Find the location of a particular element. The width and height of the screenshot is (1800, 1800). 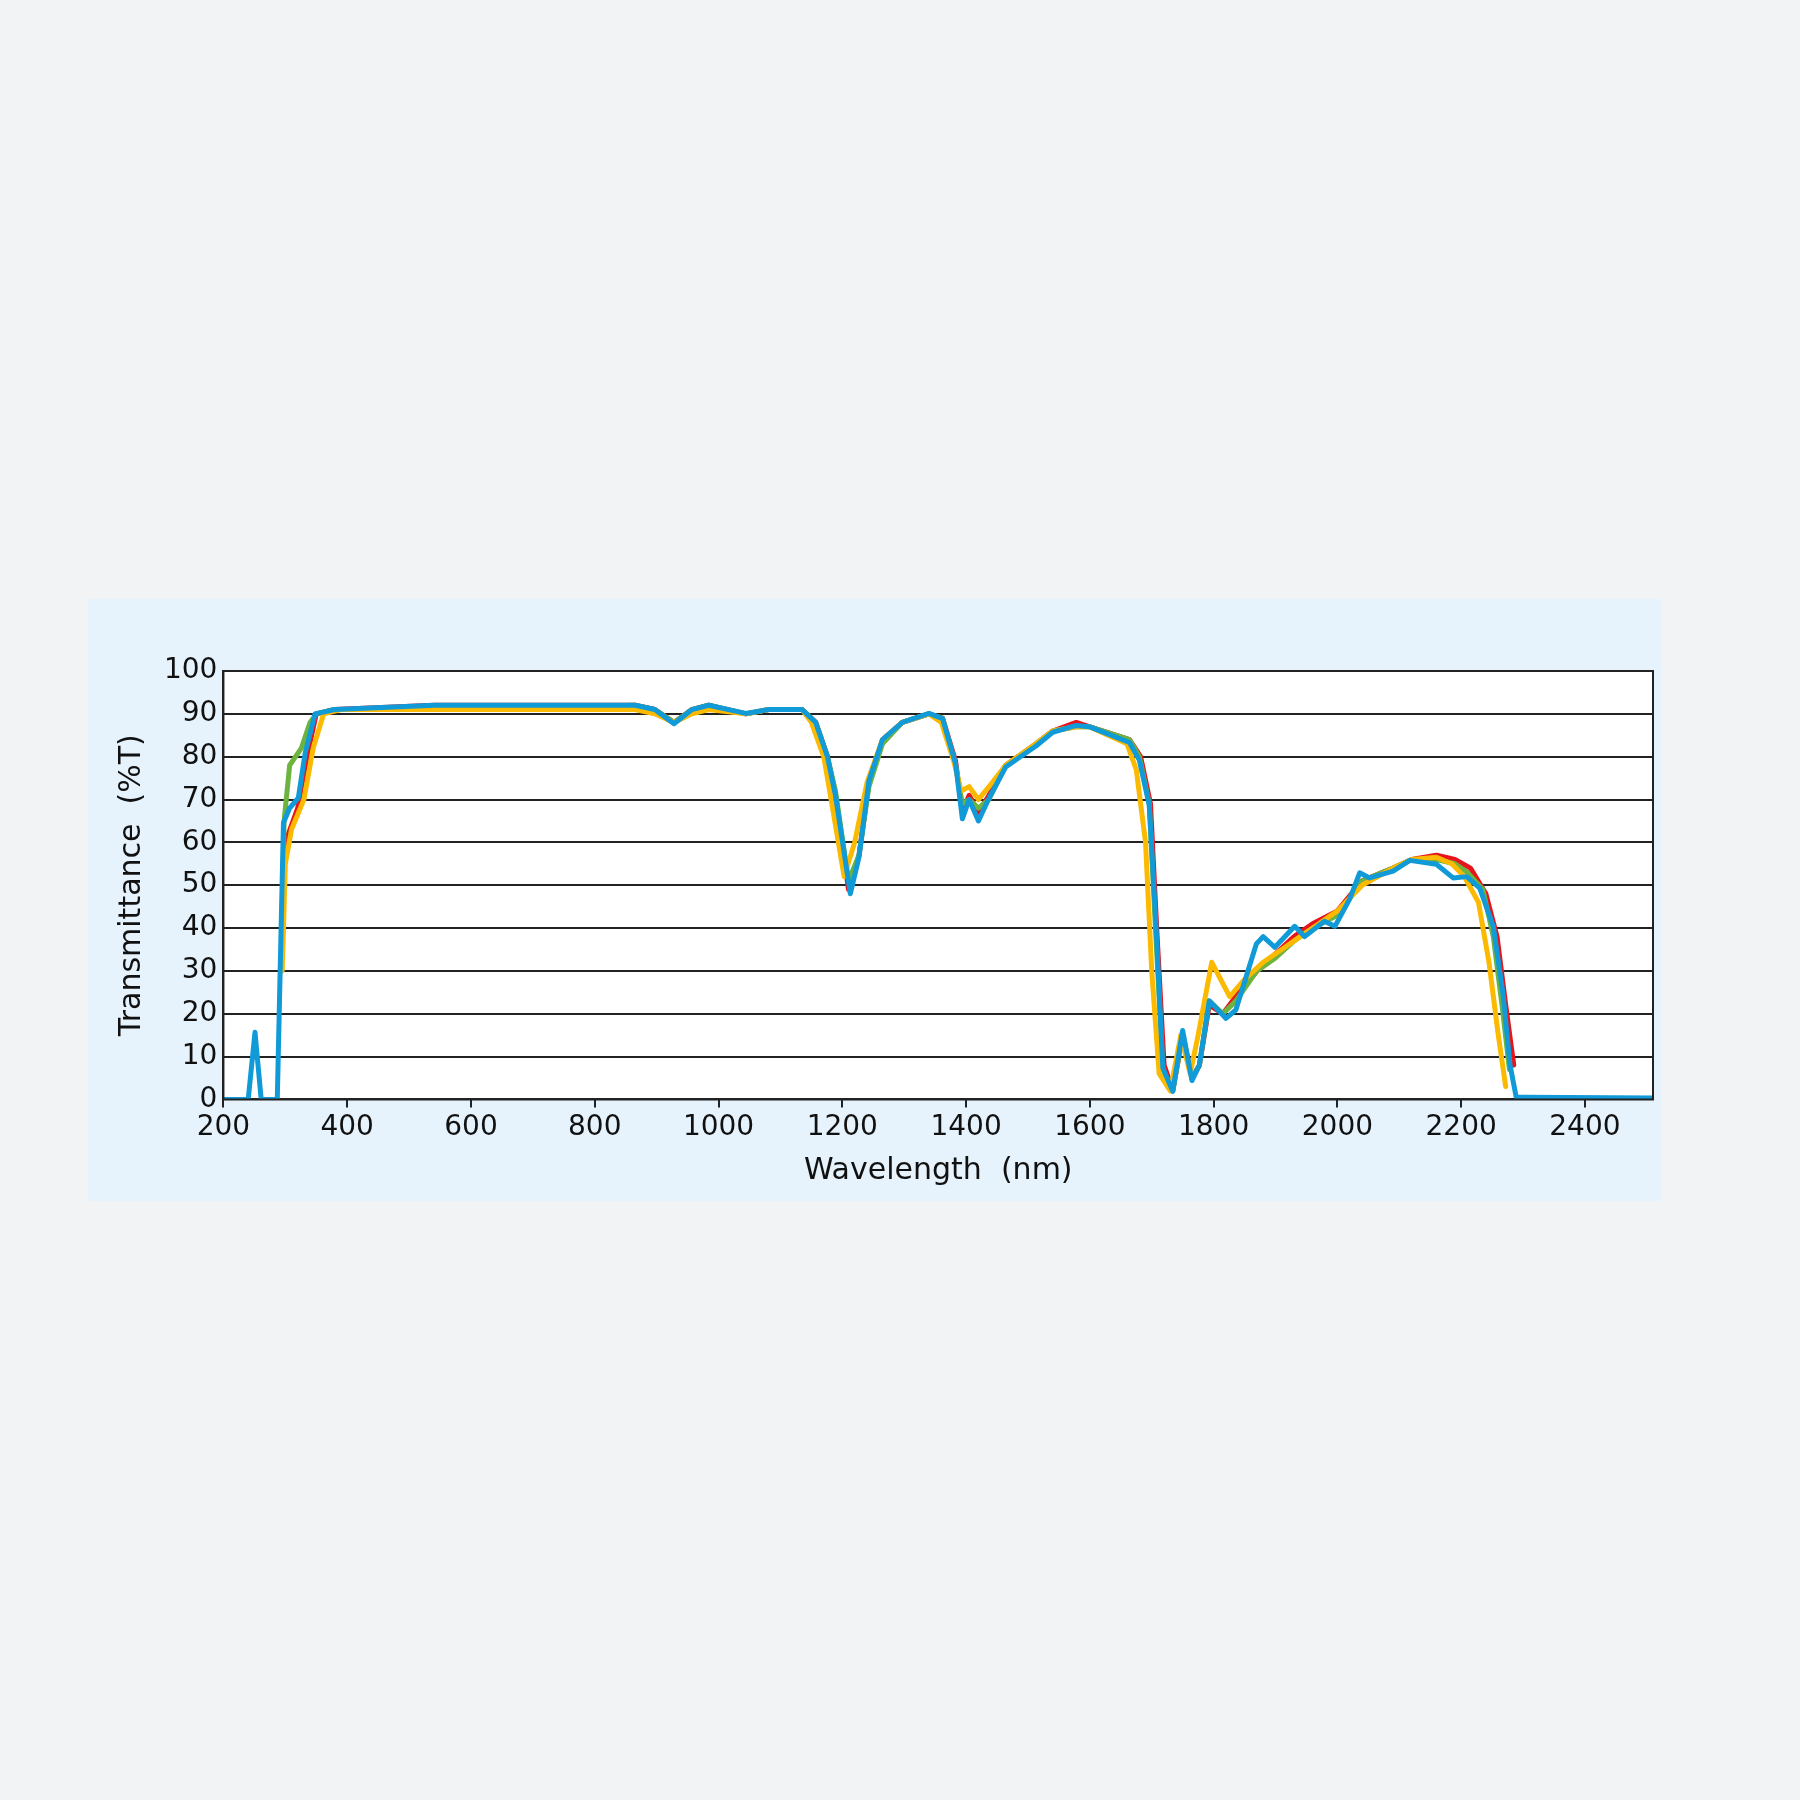

y-tick-label: 10 is located at coordinates (199, 1054).